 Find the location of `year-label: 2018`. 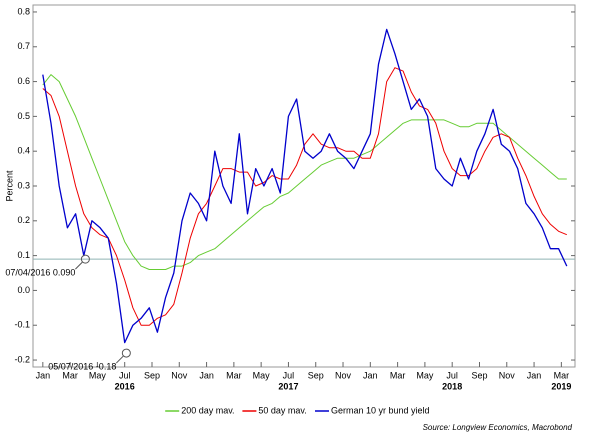

year-label: 2018 is located at coordinates (452, 386).